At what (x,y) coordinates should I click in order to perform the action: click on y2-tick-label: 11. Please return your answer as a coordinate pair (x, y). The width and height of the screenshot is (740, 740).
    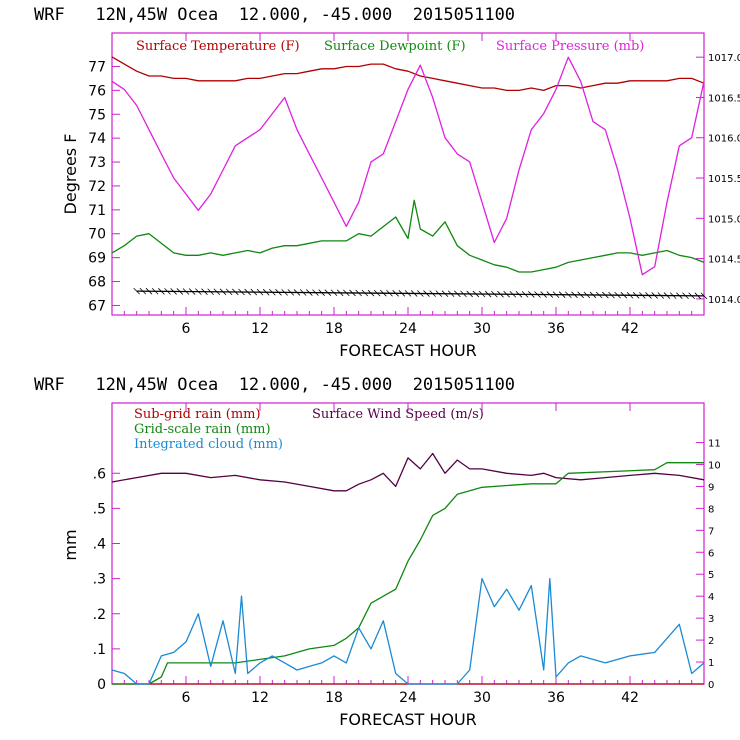
    Looking at the image, I should click on (714, 444).